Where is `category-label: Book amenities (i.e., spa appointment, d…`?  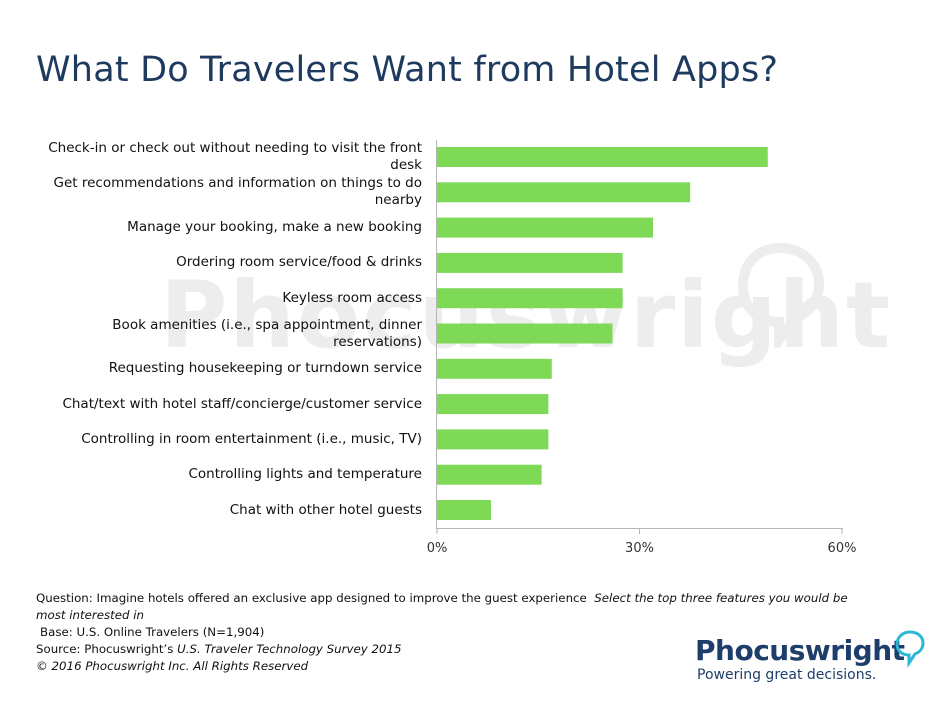 category-label: Book amenities (i.e., spa appointment, d… is located at coordinates (267, 333).